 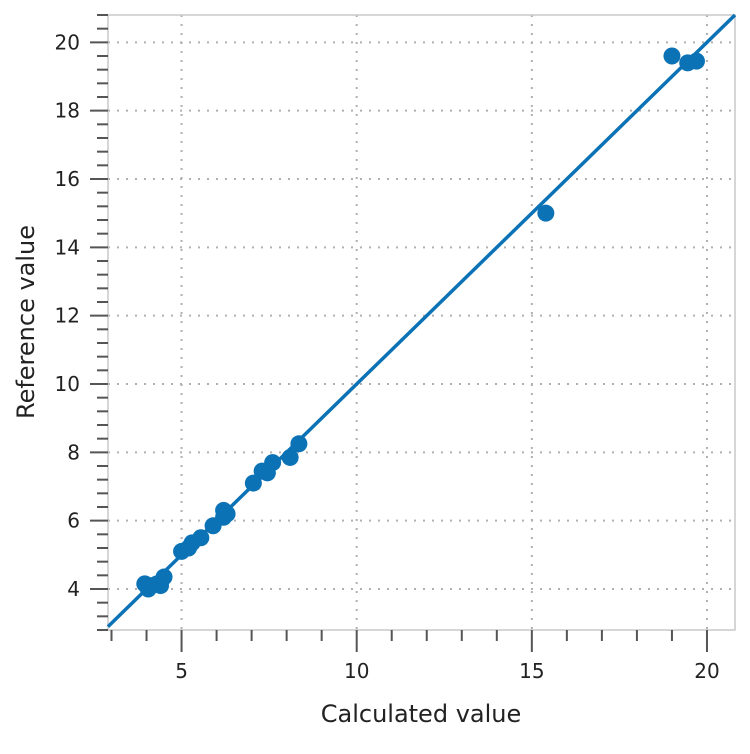 I want to click on y-tick-label: 10, so click(x=67, y=384).